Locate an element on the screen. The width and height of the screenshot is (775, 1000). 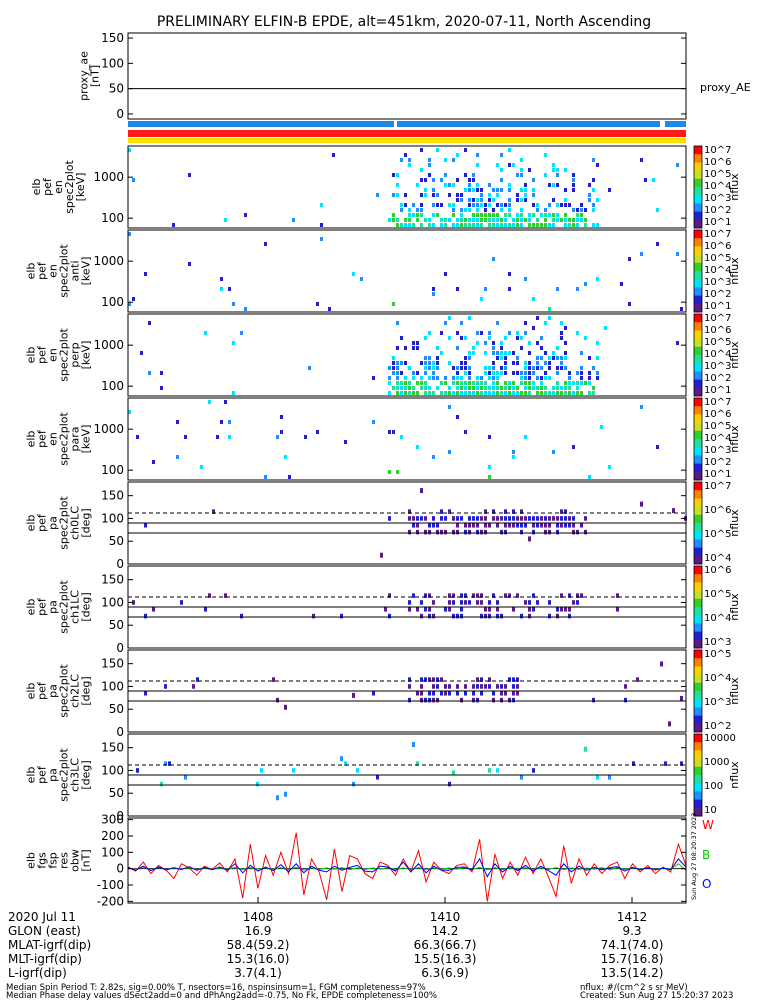
footer-row-mlt: MLT-igrf(dip) is located at coordinates (45, 959).